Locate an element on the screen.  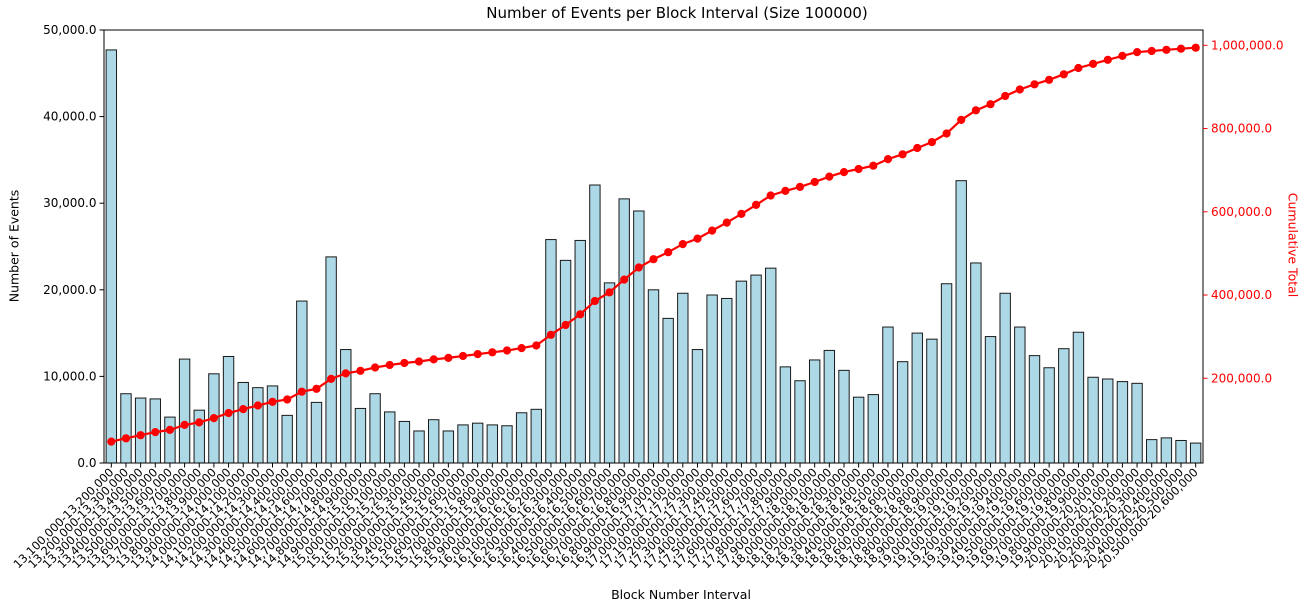
y-tick-label: 0.0 is located at coordinates (86, 463).